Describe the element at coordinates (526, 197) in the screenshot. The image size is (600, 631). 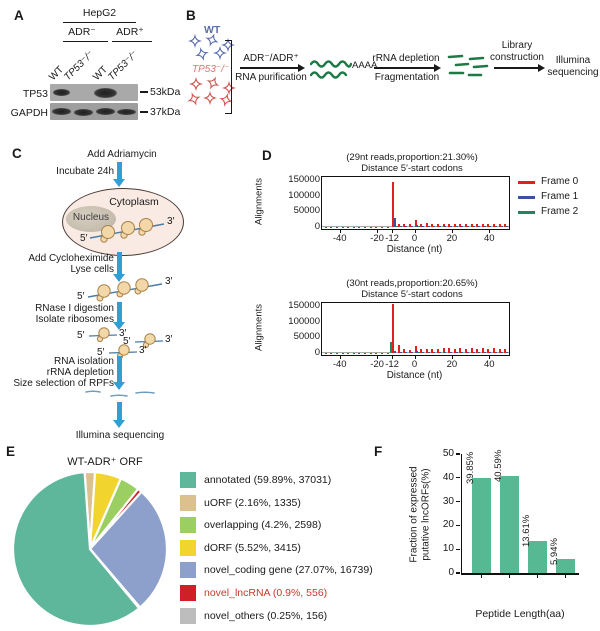
I see `legend-line` at that location.